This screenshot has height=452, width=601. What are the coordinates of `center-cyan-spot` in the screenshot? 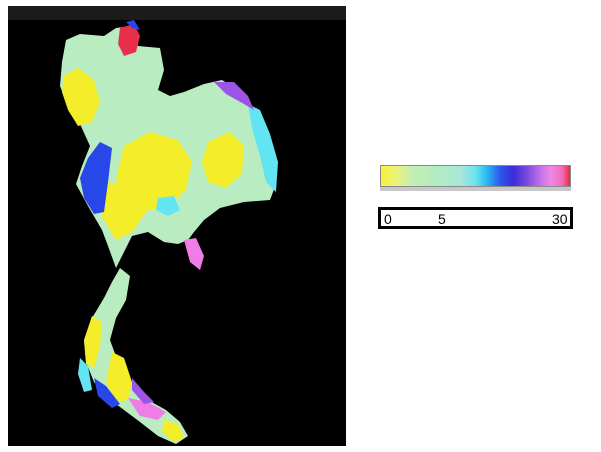 It's located at (168, 206).